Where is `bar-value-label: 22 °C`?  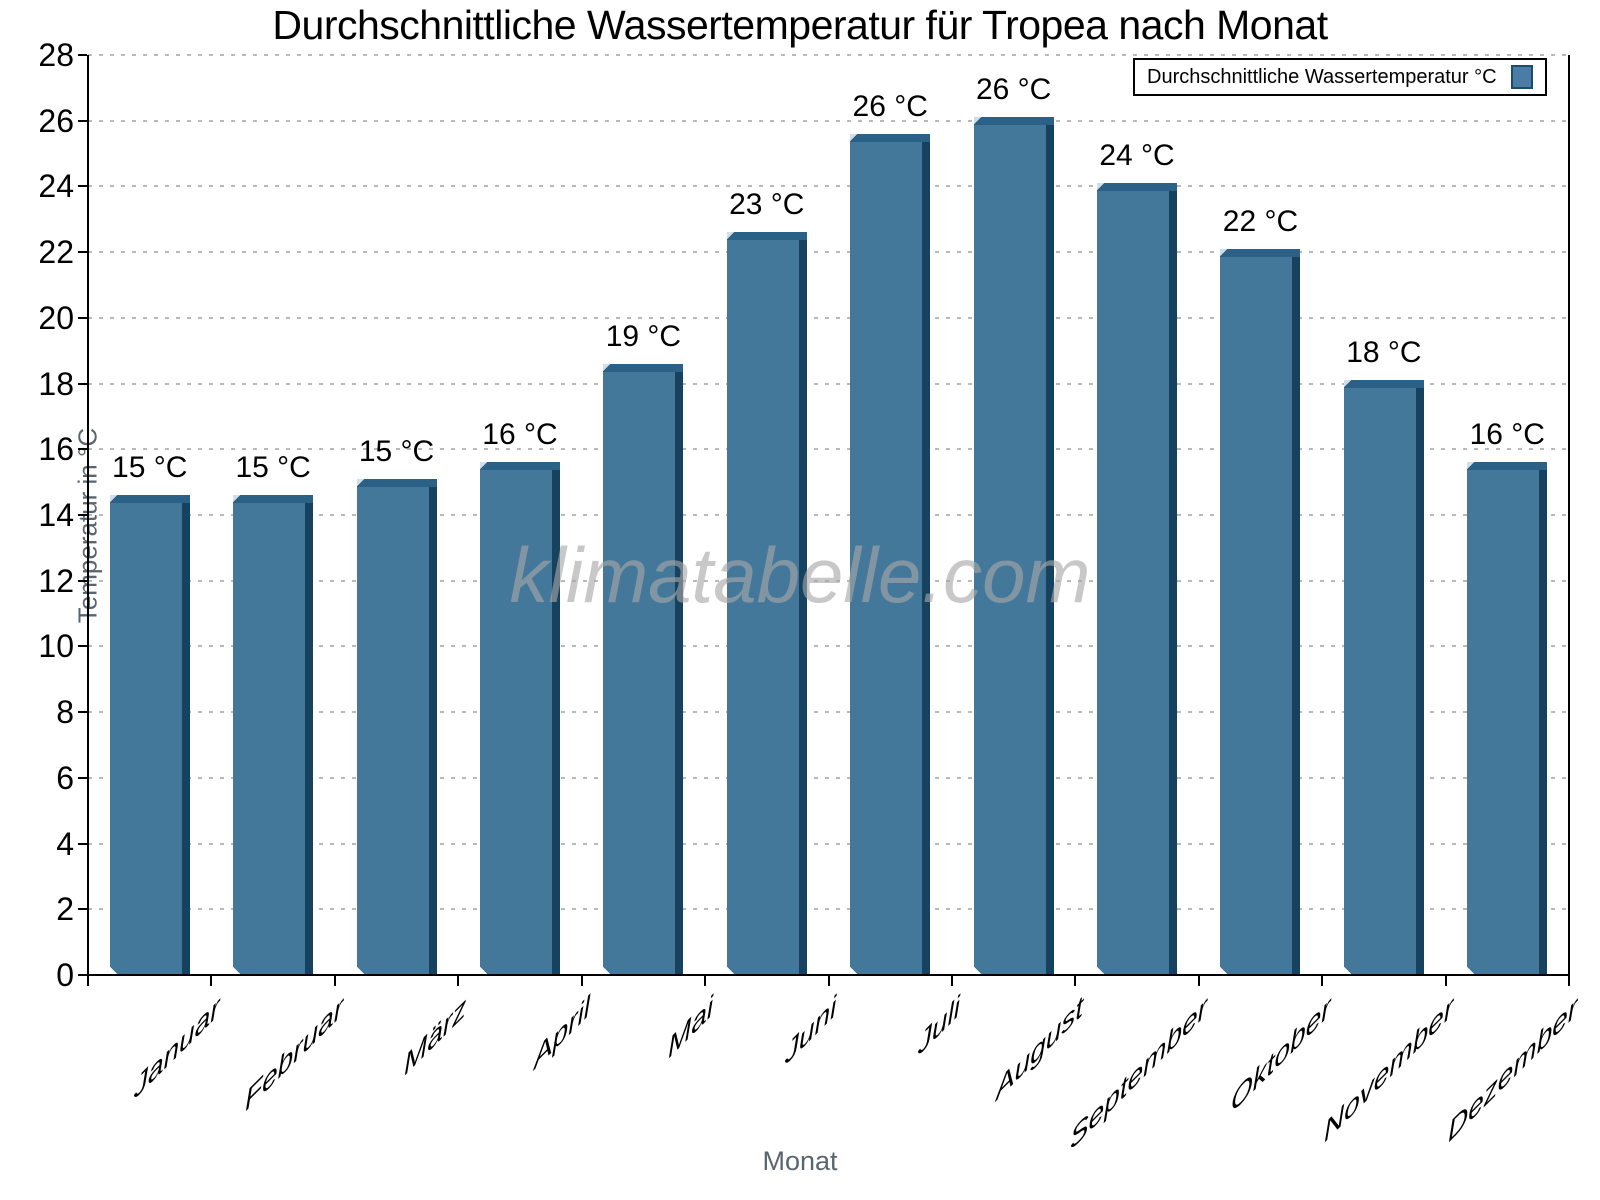 bar-value-label: 22 °C is located at coordinates (1260, 221).